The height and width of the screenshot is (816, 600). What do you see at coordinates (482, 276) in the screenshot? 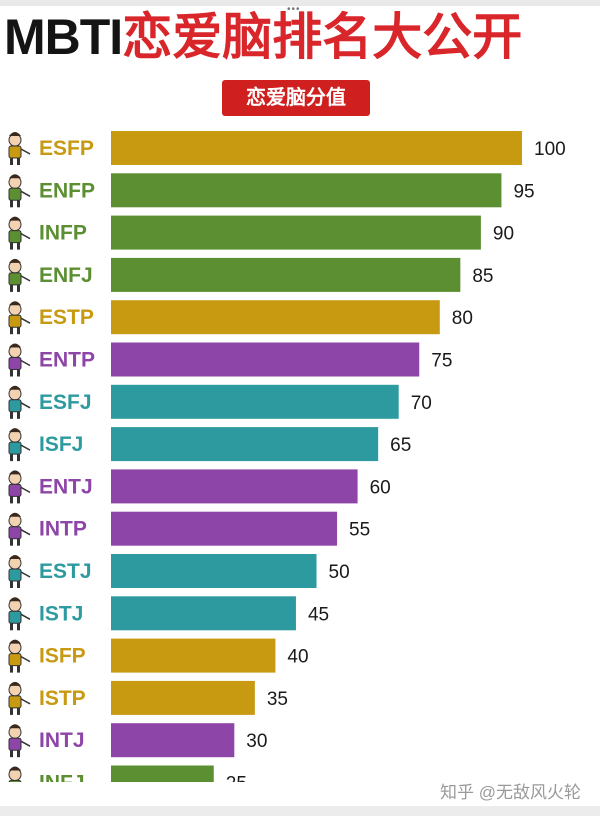
I see `value-label: 85` at bounding box center [482, 276].